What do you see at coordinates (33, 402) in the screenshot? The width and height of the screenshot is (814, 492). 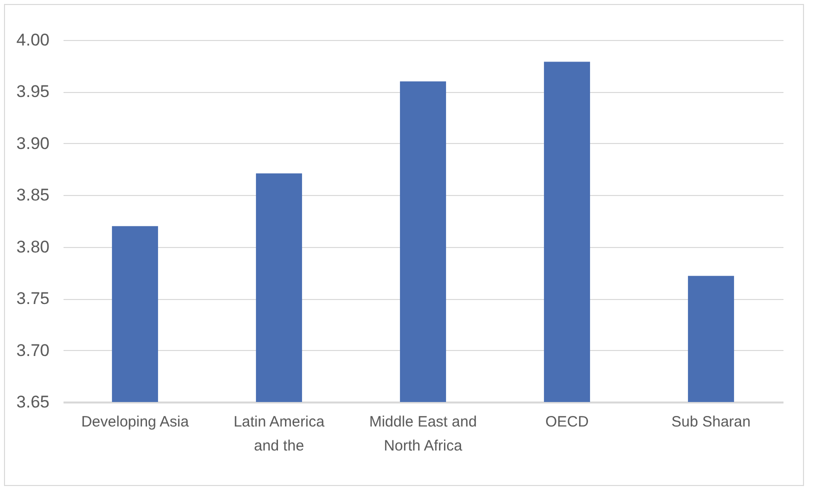 I see `y-tick-label: 3.65` at bounding box center [33, 402].